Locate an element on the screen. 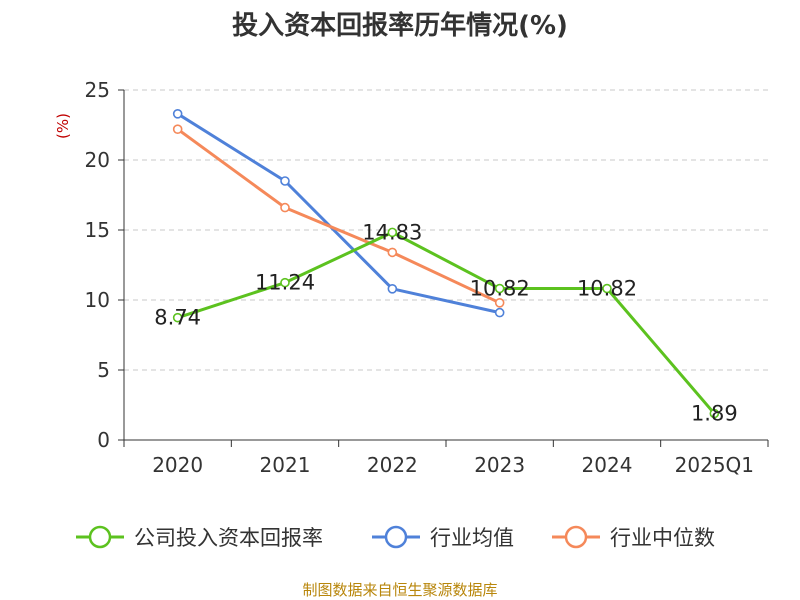 This screenshot has height=600, width=800. y-tick-label: 10 is located at coordinates (97, 300).